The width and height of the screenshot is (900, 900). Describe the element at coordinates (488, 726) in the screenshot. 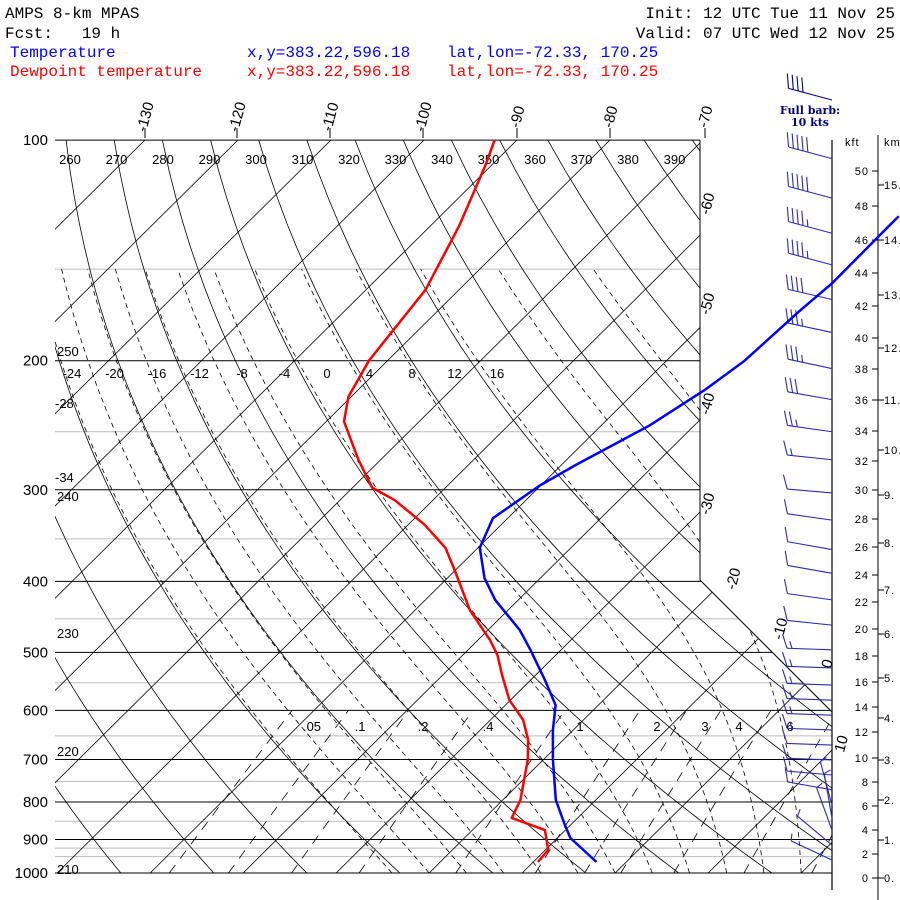

I see `mixing-ratio-label: .4` at that location.